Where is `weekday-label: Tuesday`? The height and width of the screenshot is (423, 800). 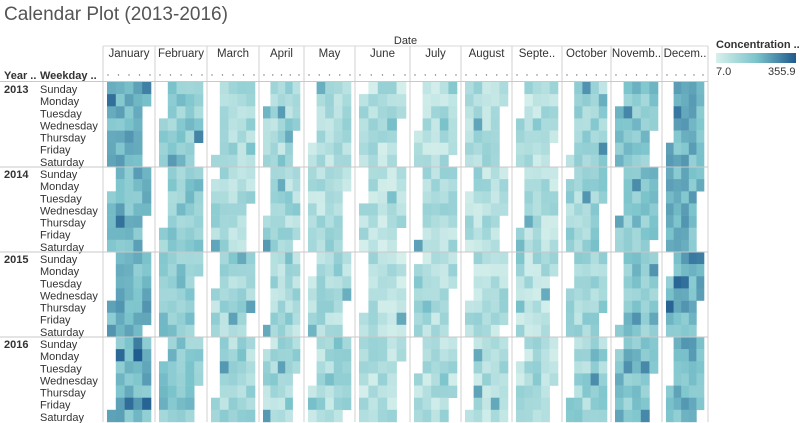
weekday-label: Tuesday is located at coordinates (61, 199).